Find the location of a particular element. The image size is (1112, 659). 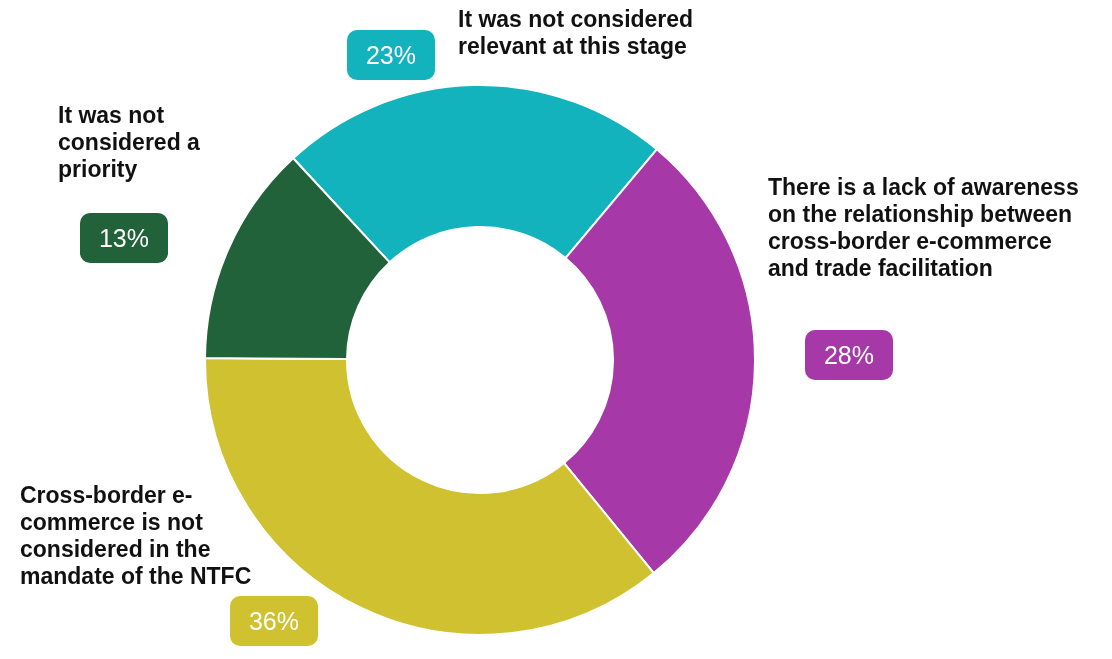

data-label: 13% is located at coordinates (124, 238).